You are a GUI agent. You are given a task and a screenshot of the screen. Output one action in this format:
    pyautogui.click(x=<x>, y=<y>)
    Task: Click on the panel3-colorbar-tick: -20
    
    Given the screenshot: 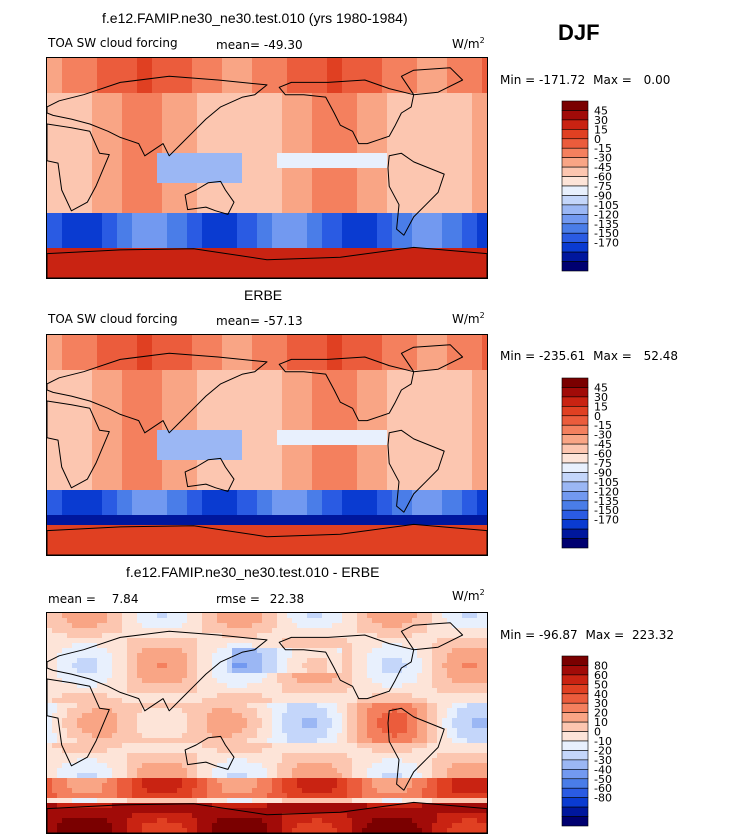 What is the action you would take?
    pyautogui.click(x=603, y=750)
    